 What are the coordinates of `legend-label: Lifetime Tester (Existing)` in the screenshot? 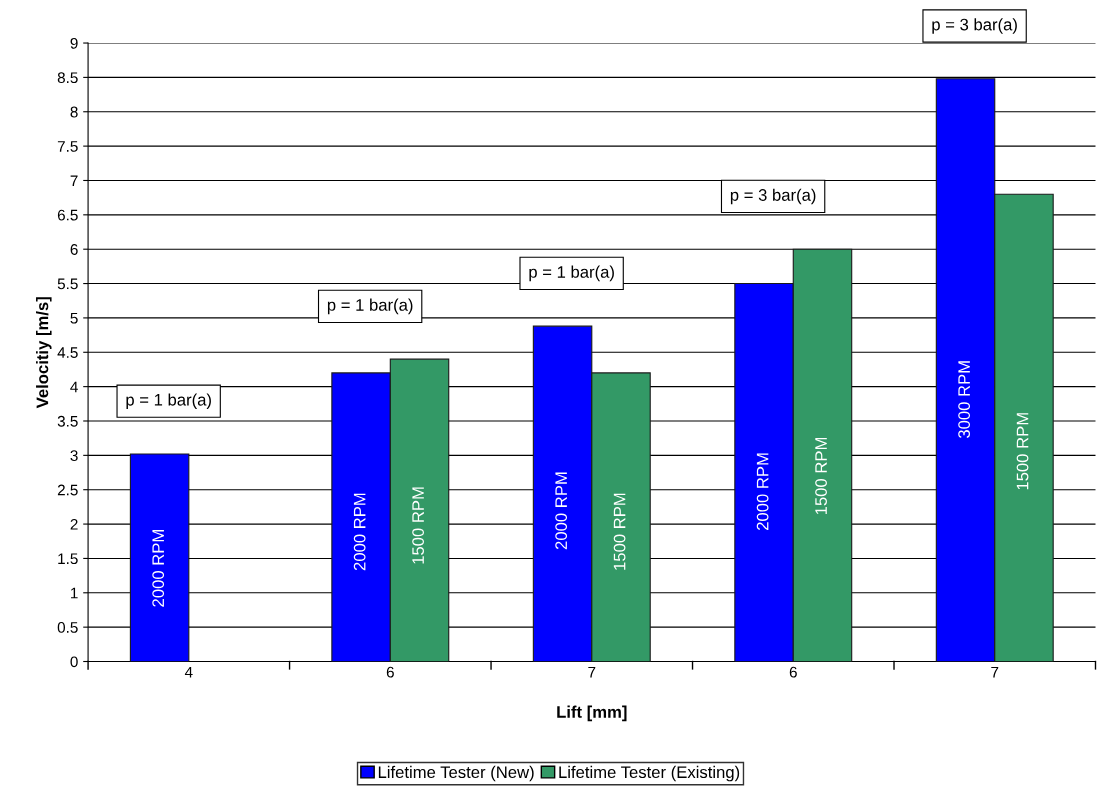 It's located at (649, 773).